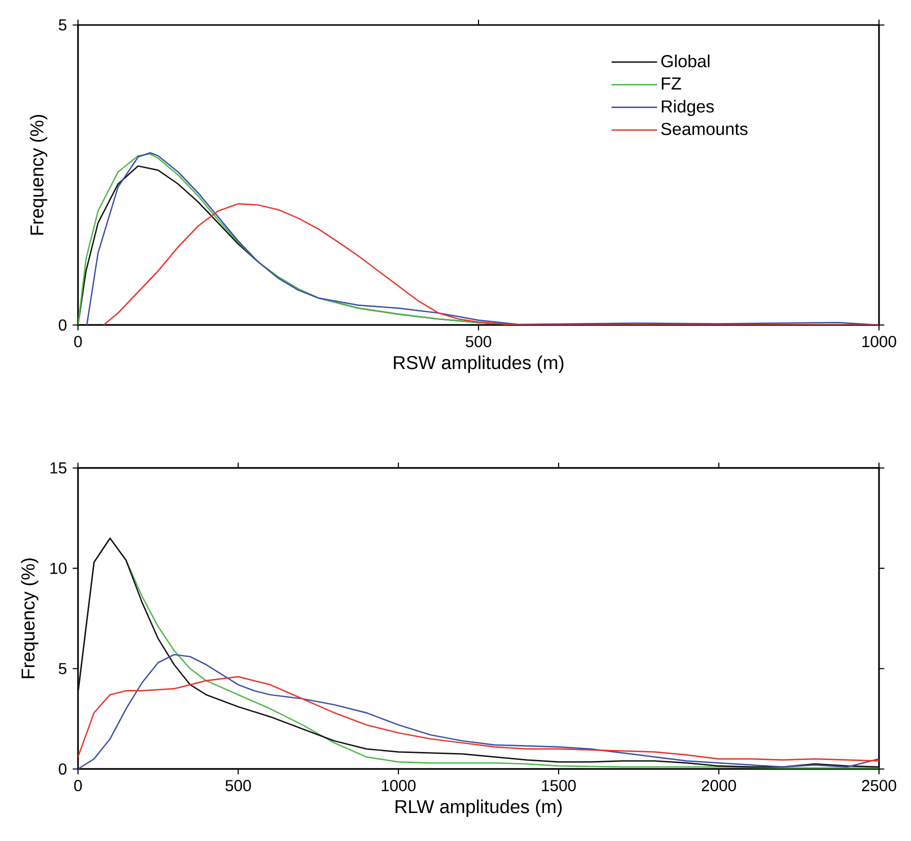 This screenshot has width=911, height=841. What do you see at coordinates (559, 786) in the screenshot?
I see `x-tick-label: 1500` at bounding box center [559, 786].